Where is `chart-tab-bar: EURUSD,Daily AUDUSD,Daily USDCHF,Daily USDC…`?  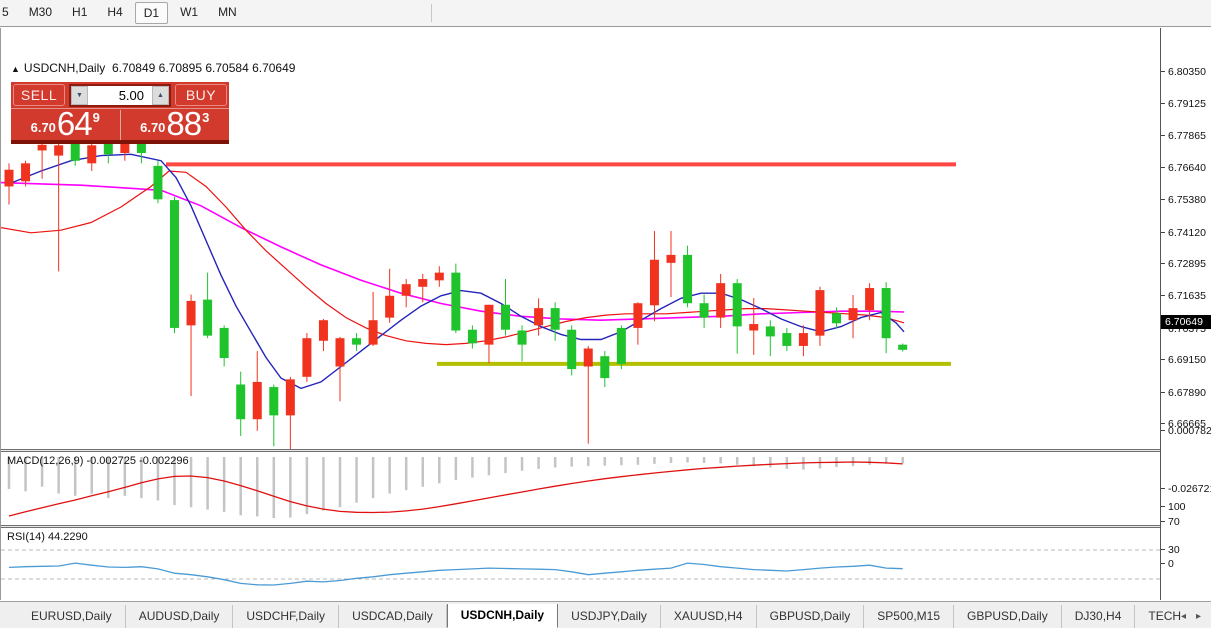 chart-tab-bar: EURUSD,Daily AUDUSD,Daily USDCHF,Daily USDC… is located at coordinates (605, 614).